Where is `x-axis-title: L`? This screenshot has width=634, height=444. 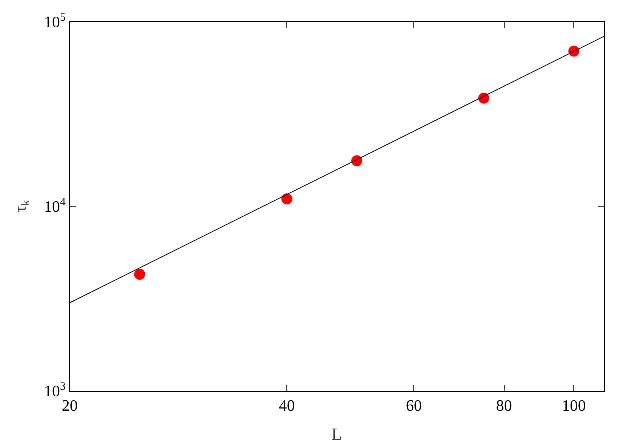 x-axis-title: L is located at coordinates (337, 434).